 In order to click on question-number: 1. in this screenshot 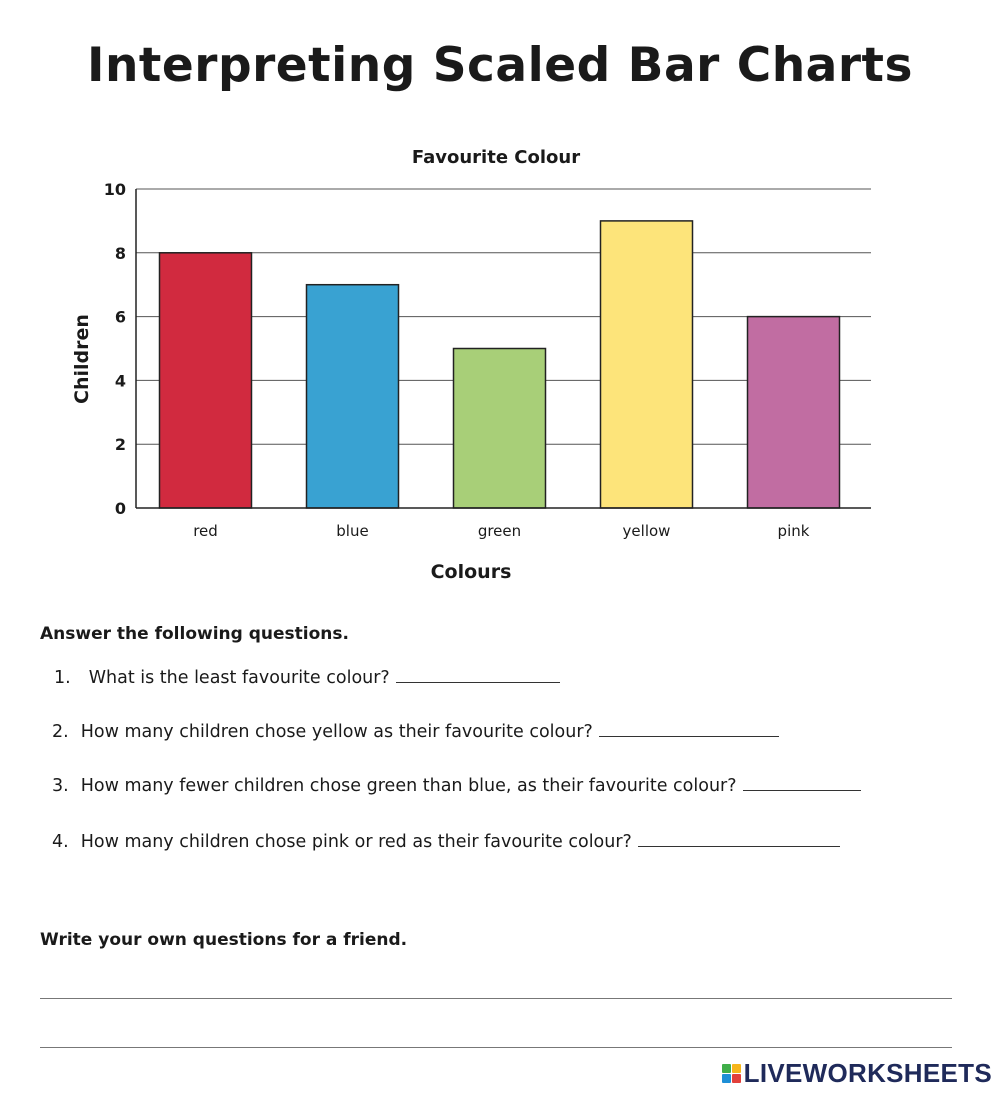, I will do `click(62, 678)`.